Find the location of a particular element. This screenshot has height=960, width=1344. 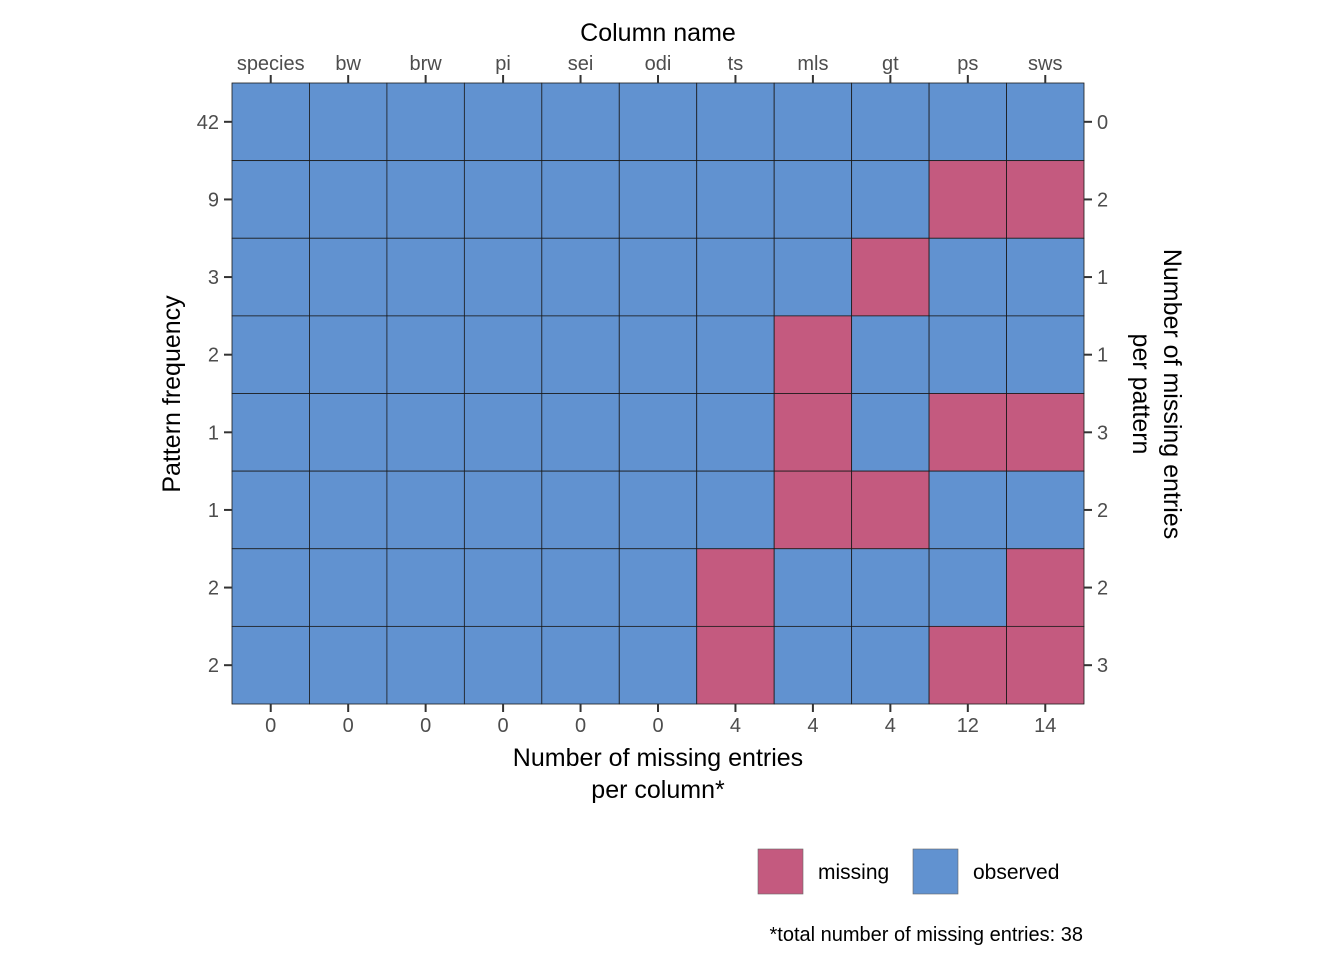

pattern-frequency-label: 9 is located at coordinates (213, 200).